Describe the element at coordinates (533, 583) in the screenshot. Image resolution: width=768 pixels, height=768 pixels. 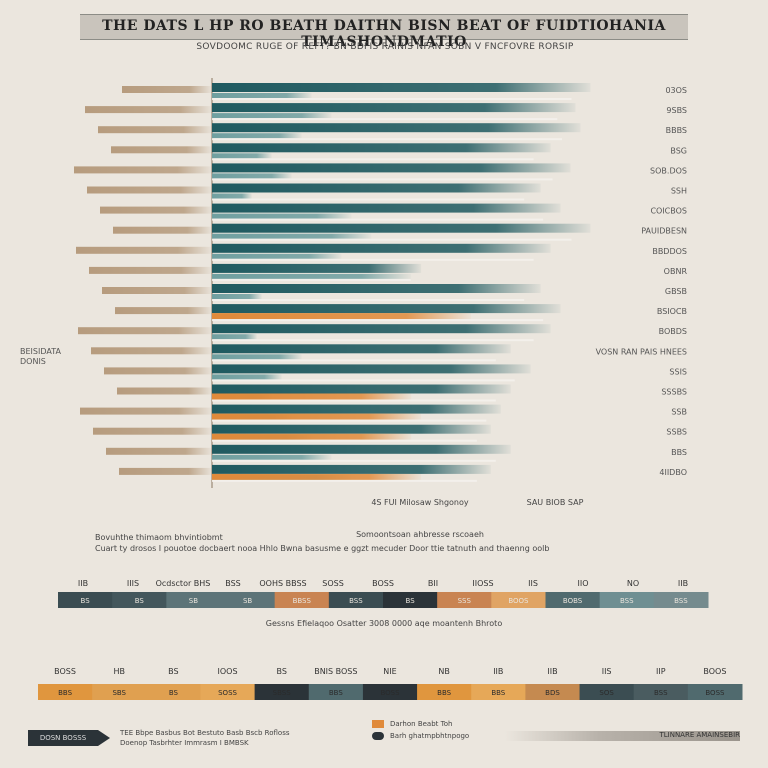
I see `strip1-category-10: IIS` at that location.